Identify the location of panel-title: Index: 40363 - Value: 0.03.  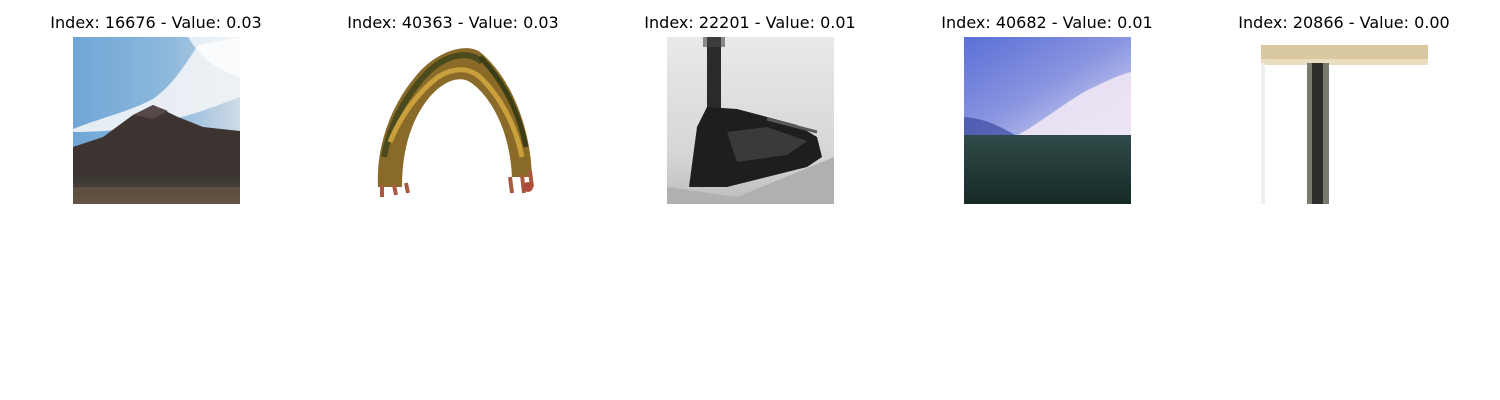
(453, 22).